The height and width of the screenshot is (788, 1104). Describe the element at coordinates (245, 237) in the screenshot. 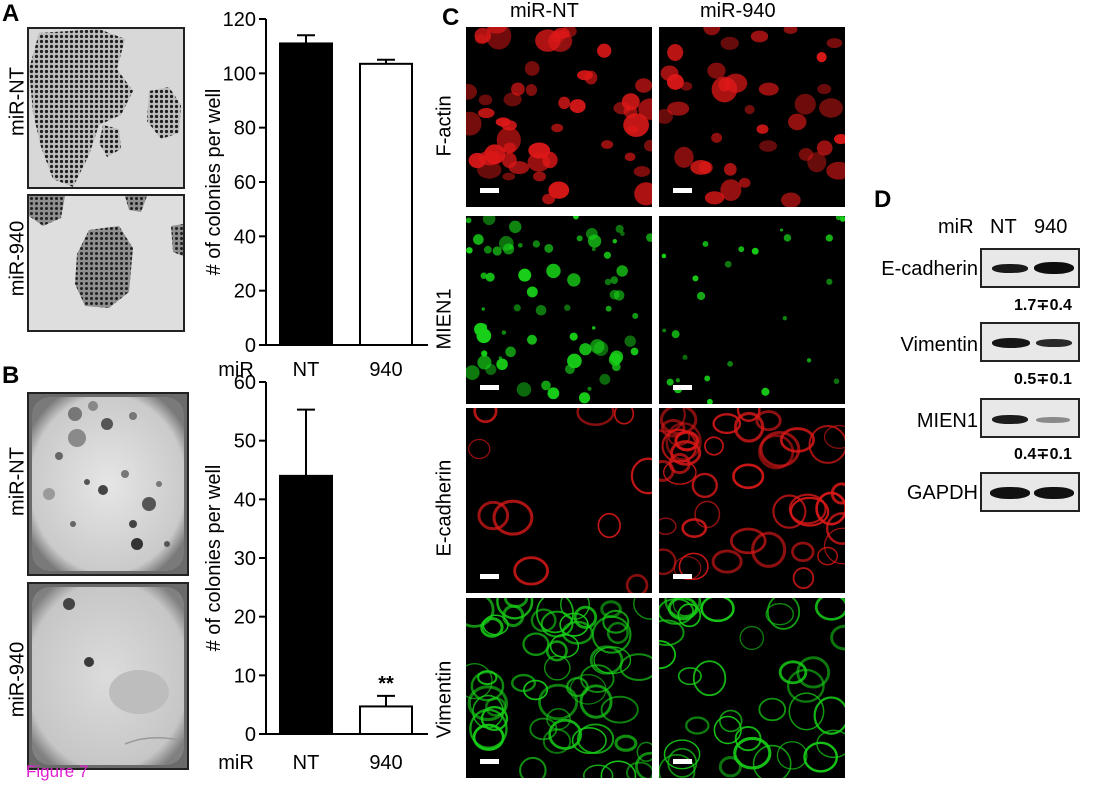

I see `panel-a-ytick-label-2: 40` at that location.